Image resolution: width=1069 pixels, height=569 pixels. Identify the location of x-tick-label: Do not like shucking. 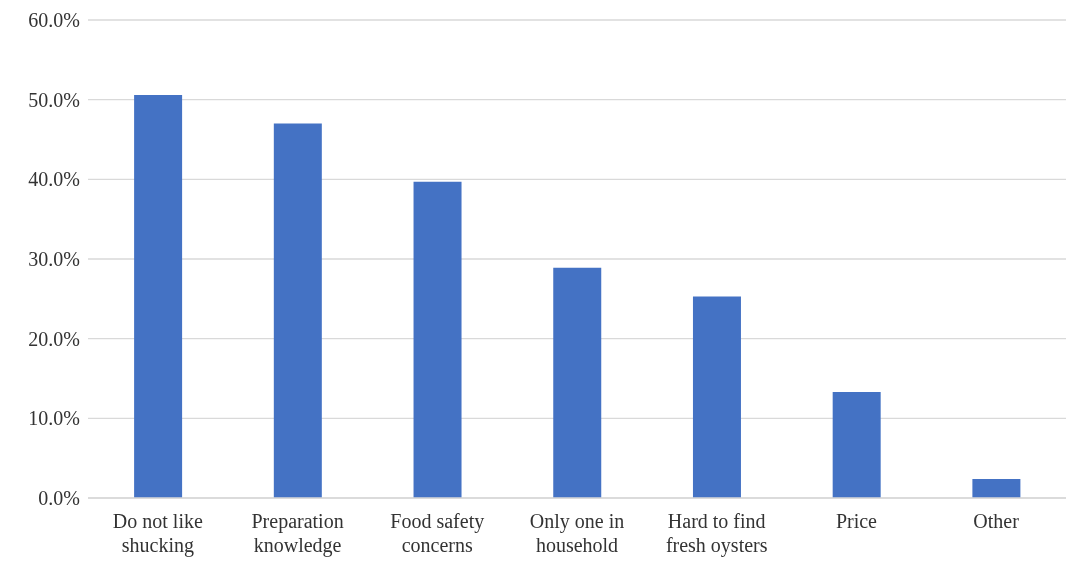
(157, 533).